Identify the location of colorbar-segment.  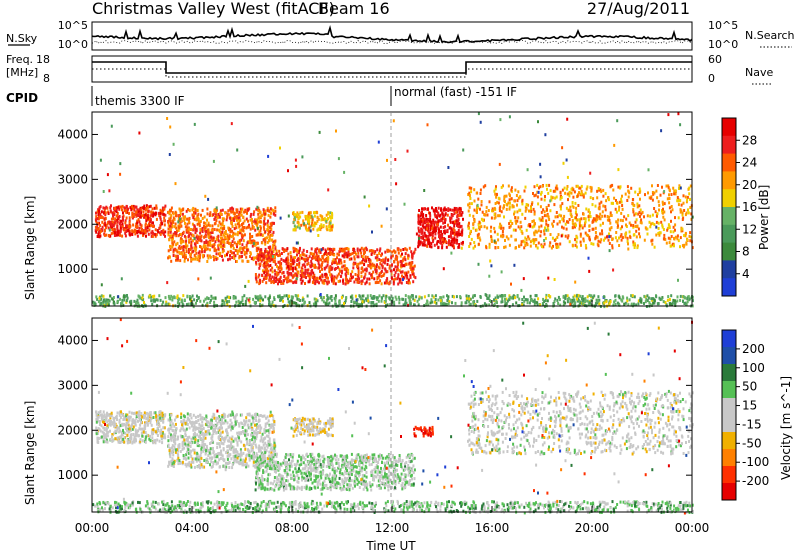
(729, 234).